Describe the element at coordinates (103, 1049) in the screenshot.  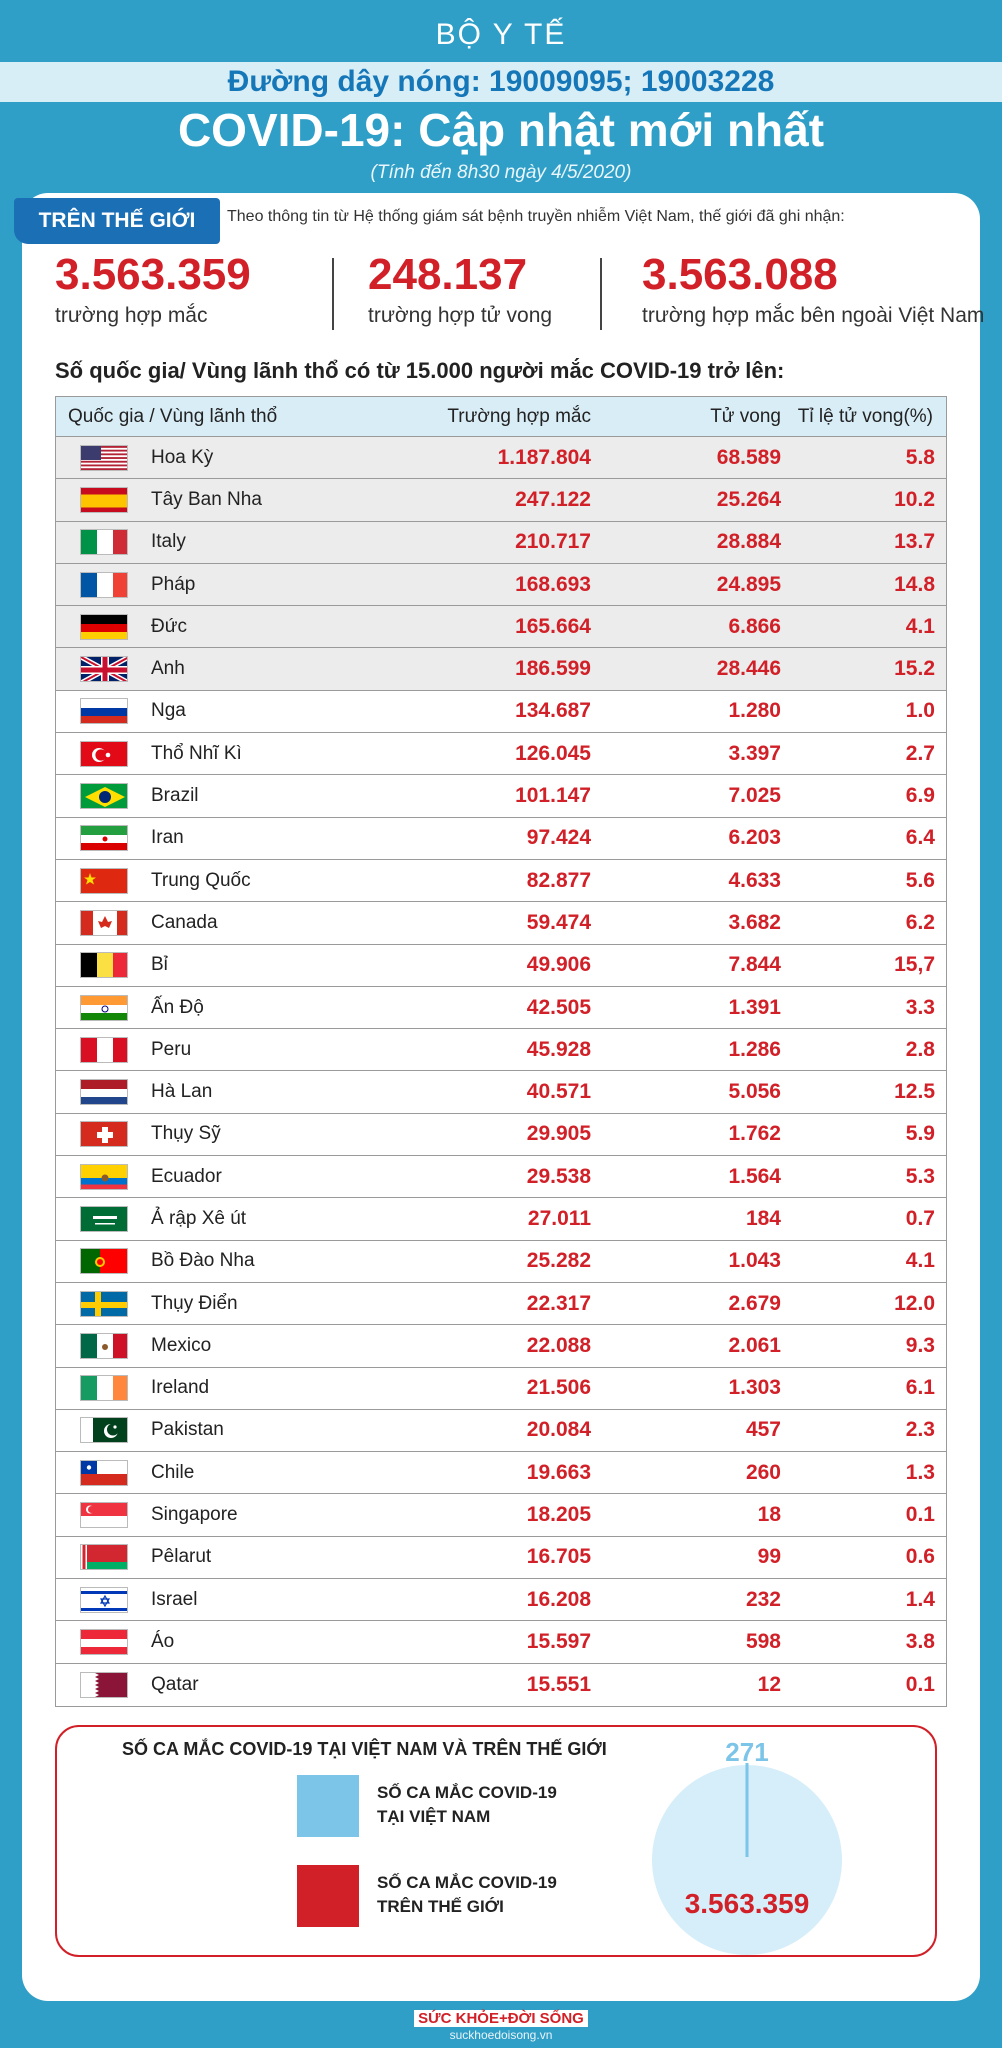
I see `peru-flag-icon` at that location.